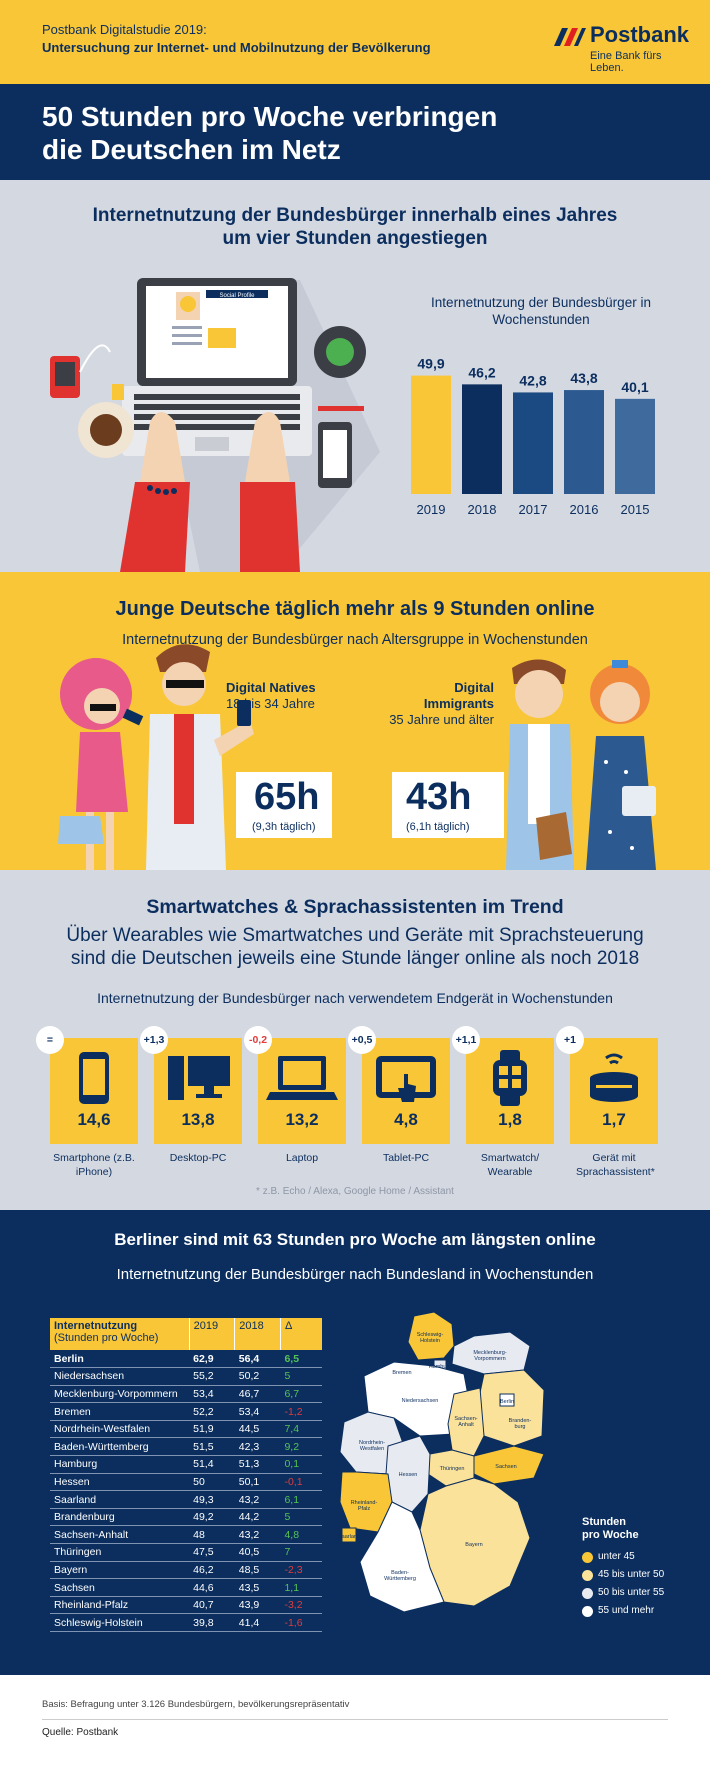 The image size is (710, 1775). Describe the element at coordinates (430, 364) in the screenshot. I see `bar-value-label: 49,9` at that location.